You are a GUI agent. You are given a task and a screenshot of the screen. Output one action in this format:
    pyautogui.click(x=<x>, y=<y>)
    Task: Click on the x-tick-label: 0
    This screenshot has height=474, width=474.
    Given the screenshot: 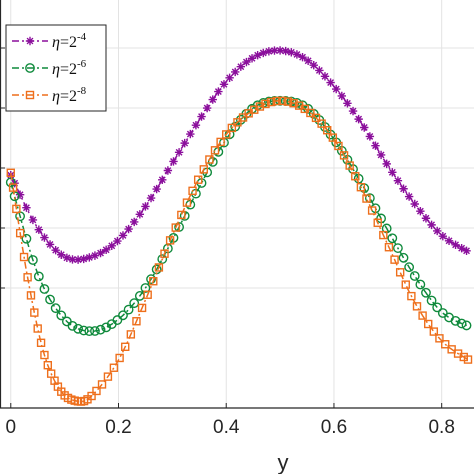 What is the action you would take?
    pyautogui.click(x=10, y=427)
    